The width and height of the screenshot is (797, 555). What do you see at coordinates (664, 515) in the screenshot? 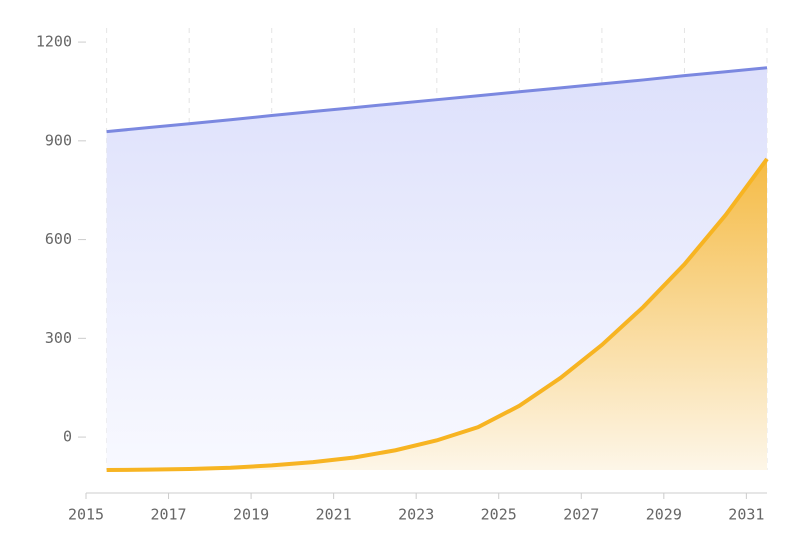
I see `x-tick-label: 2029` at bounding box center [664, 515].